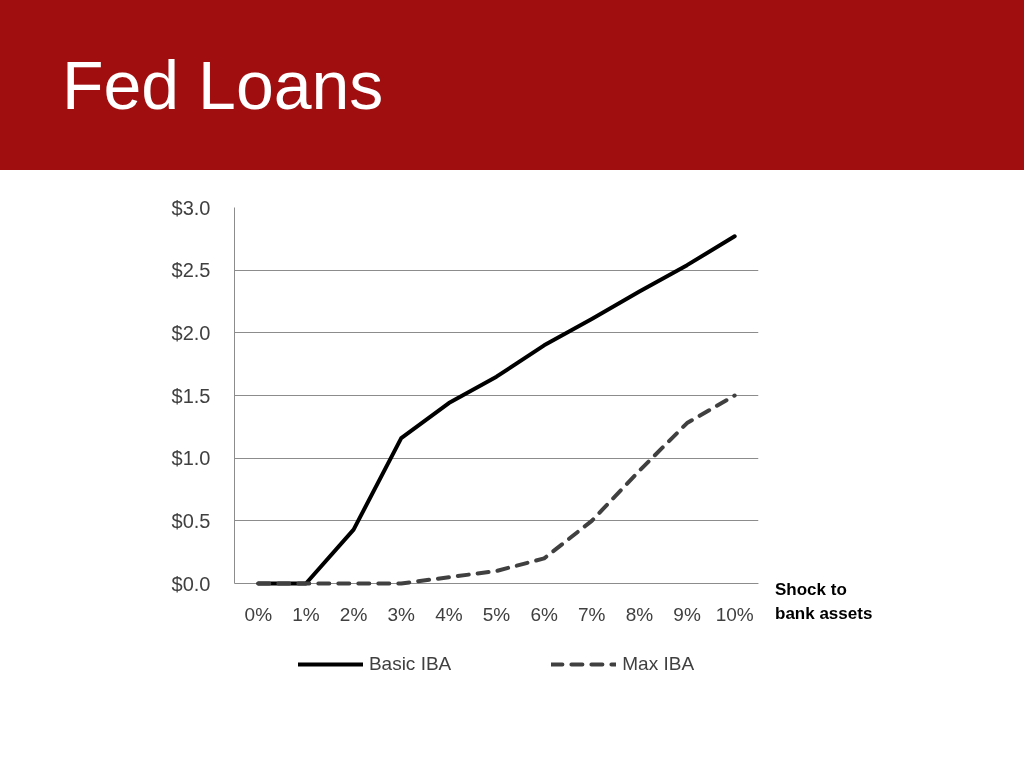 The height and width of the screenshot is (768, 1024). What do you see at coordinates (410, 664) in the screenshot?
I see `legend-label: Basic IBA` at bounding box center [410, 664].